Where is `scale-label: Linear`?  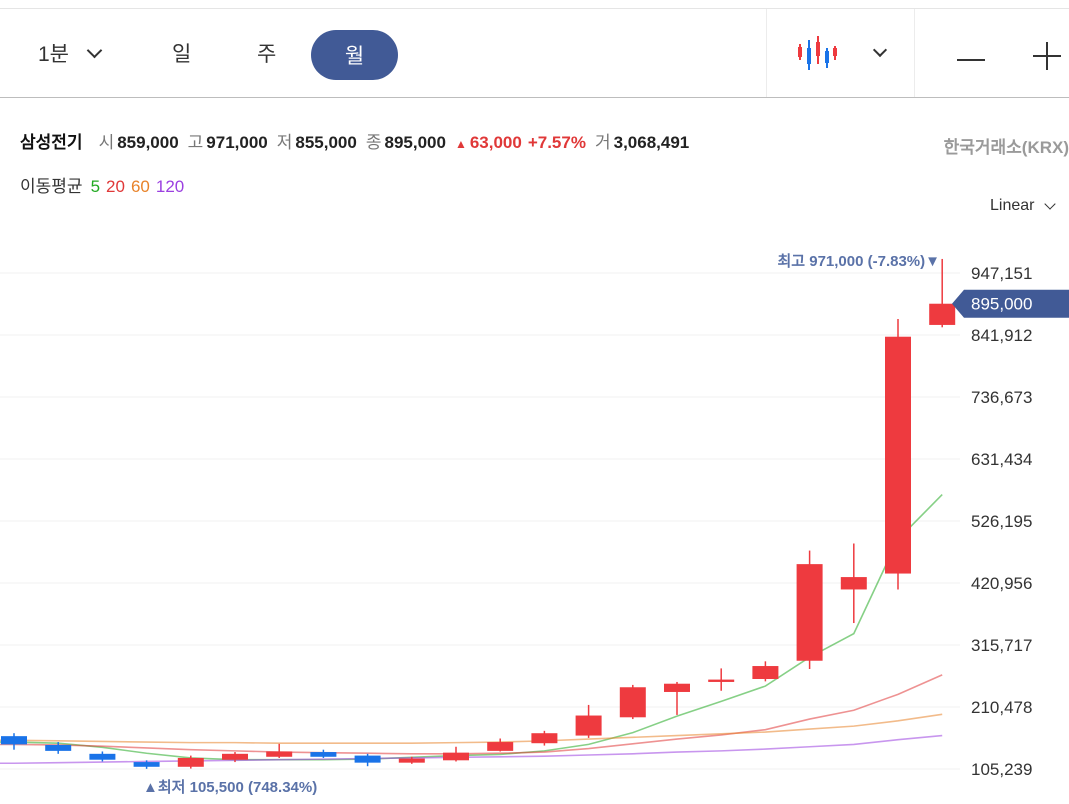 scale-label: Linear is located at coordinates (1012, 205).